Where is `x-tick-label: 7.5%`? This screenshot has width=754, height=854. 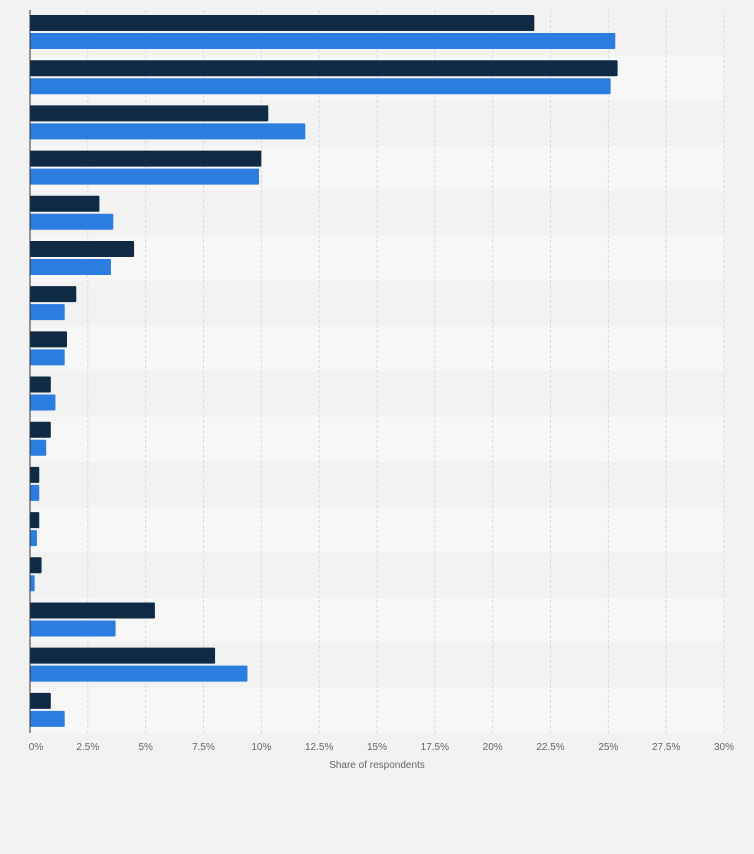
x-tick-label: 7.5% is located at coordinates (203, 747).